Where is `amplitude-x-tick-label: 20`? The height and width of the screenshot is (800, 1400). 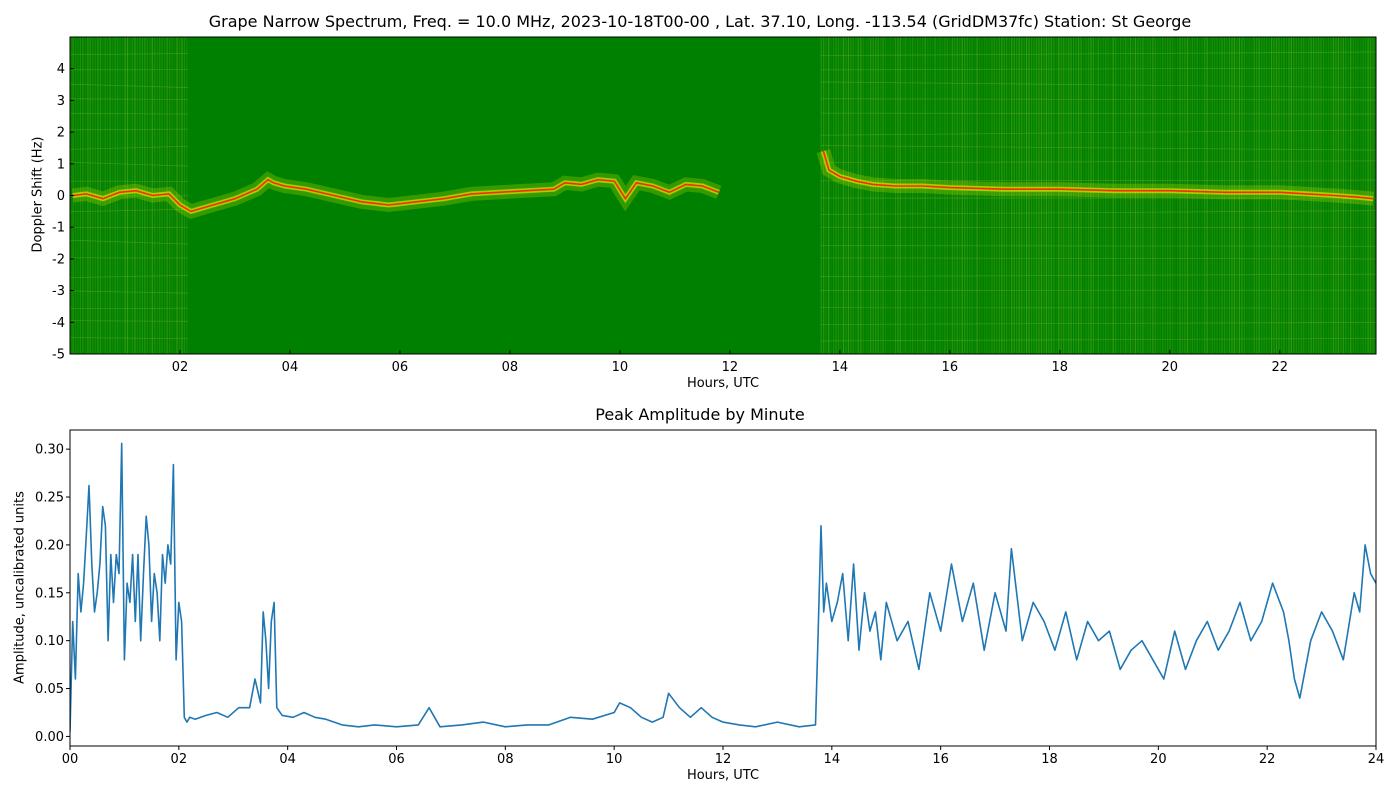
amplitude-x-tick-label: 20 is located at coordinates (1158, 759).